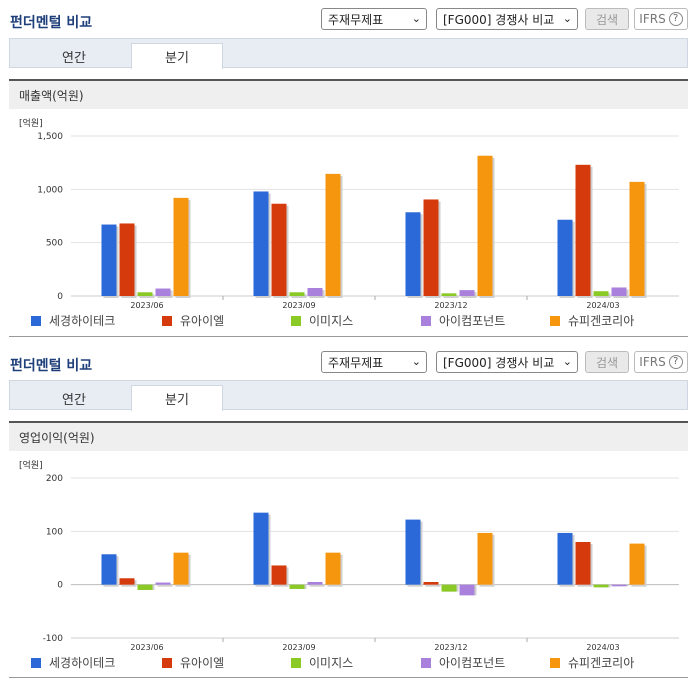 Image resolution: width=696 pixels, height=684 pixels. I want to click on x-tick-label: 2023/06, so click(146, 304).